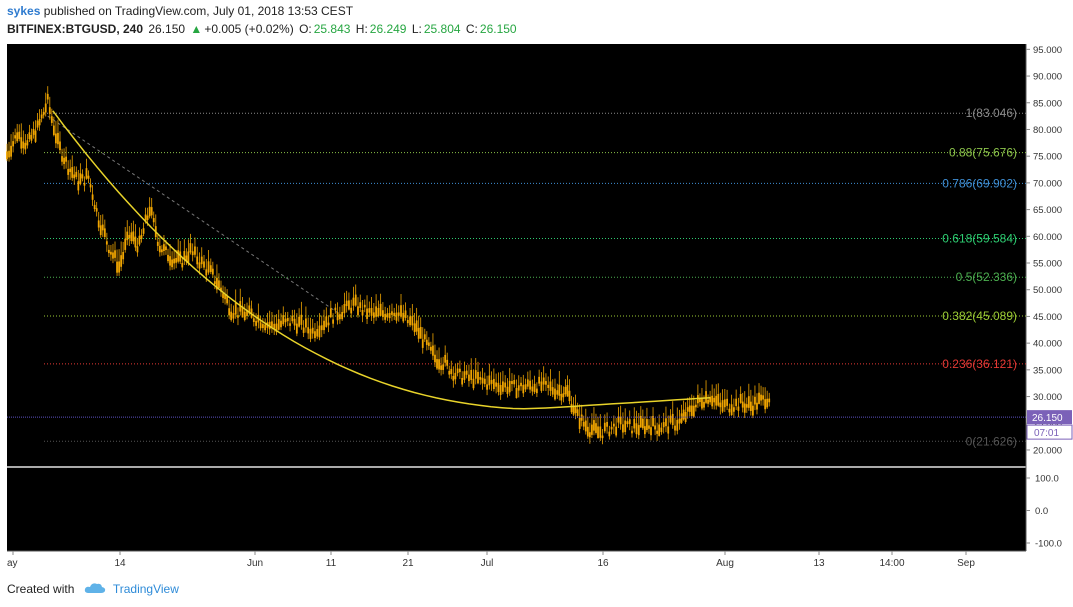  I want to click on time-tick-label: 14:00, so click(891, 563).